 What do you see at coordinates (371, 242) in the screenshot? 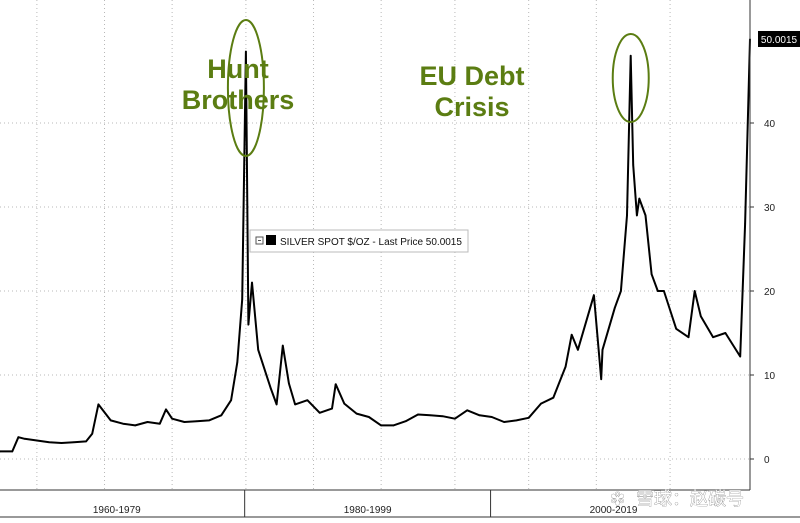
I see `legend-label: SILVER SPOT $/OZ - Last Price 50.0015` at bounding box center [371, 242].